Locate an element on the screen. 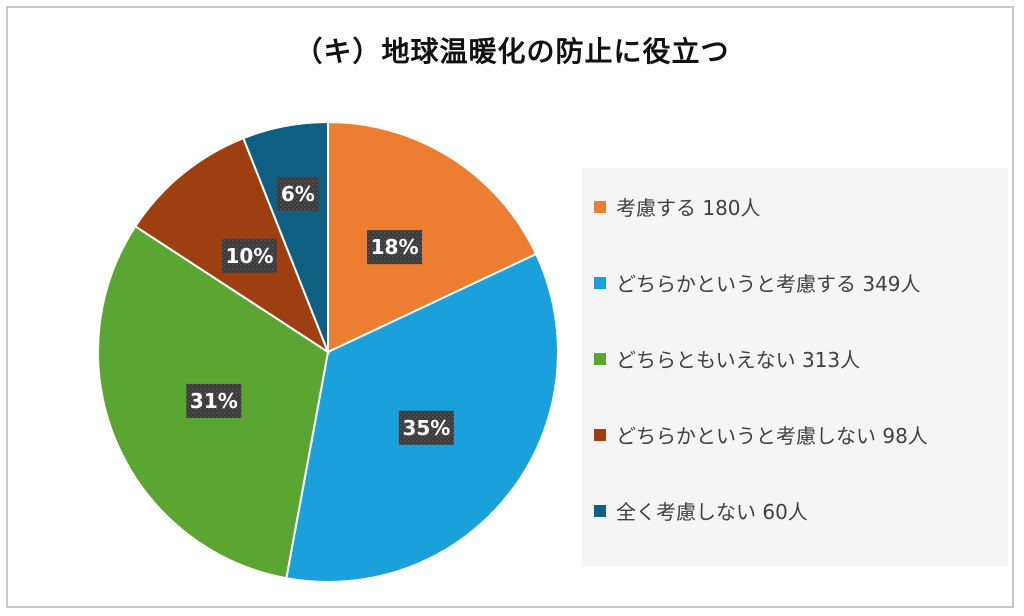  legend-item-3: どちらともいえない 313人 is located at coordinates (727, 358).